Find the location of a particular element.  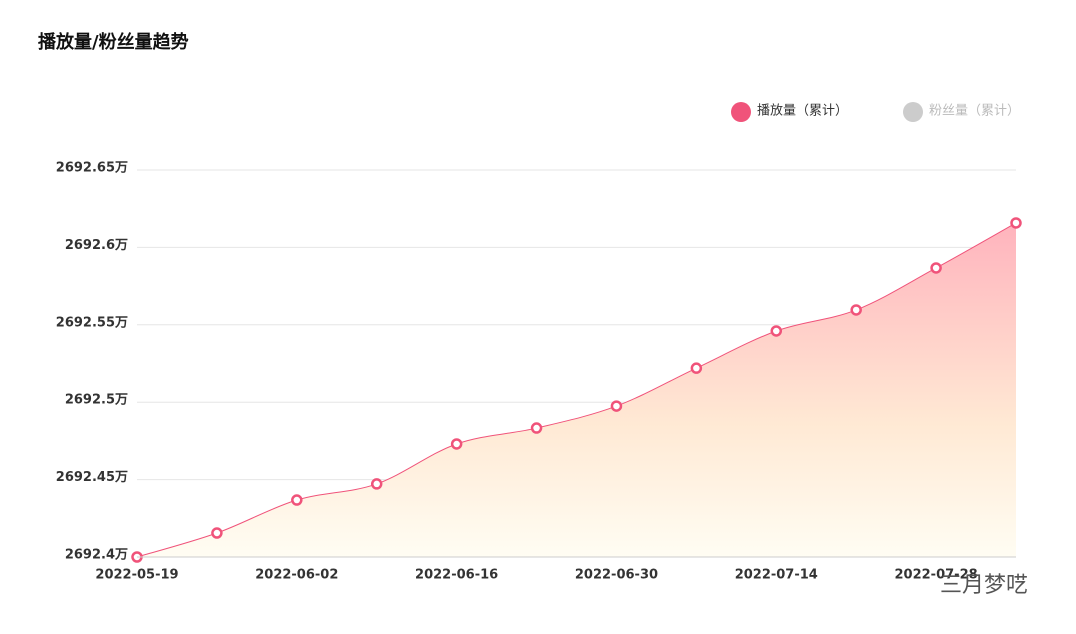

x-tick-label: 2022-06-30 is located at coordinates (616, 575).